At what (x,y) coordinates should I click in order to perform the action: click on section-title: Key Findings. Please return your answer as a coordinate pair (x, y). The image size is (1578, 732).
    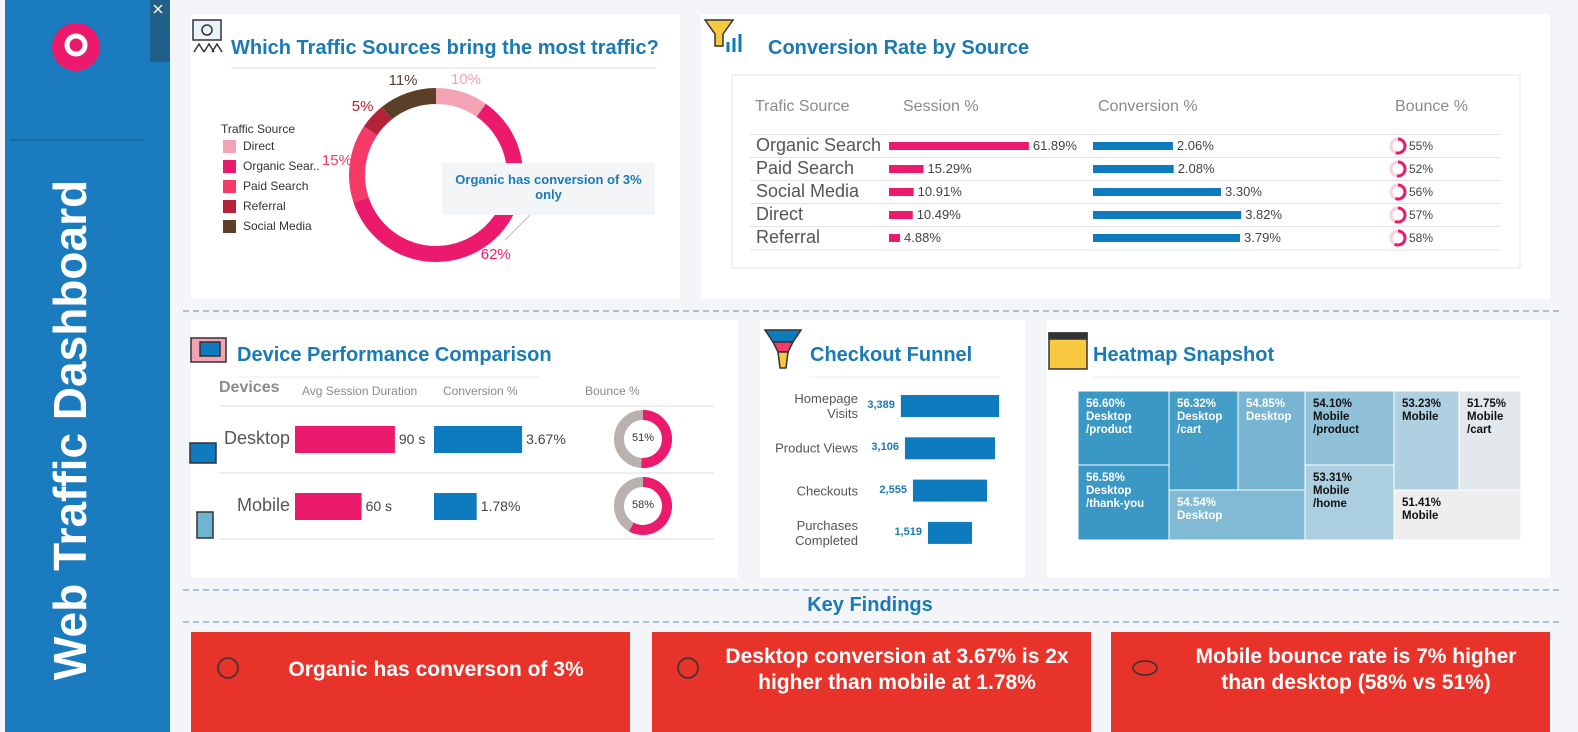
    Looking at the image, I should click on (870, 605).